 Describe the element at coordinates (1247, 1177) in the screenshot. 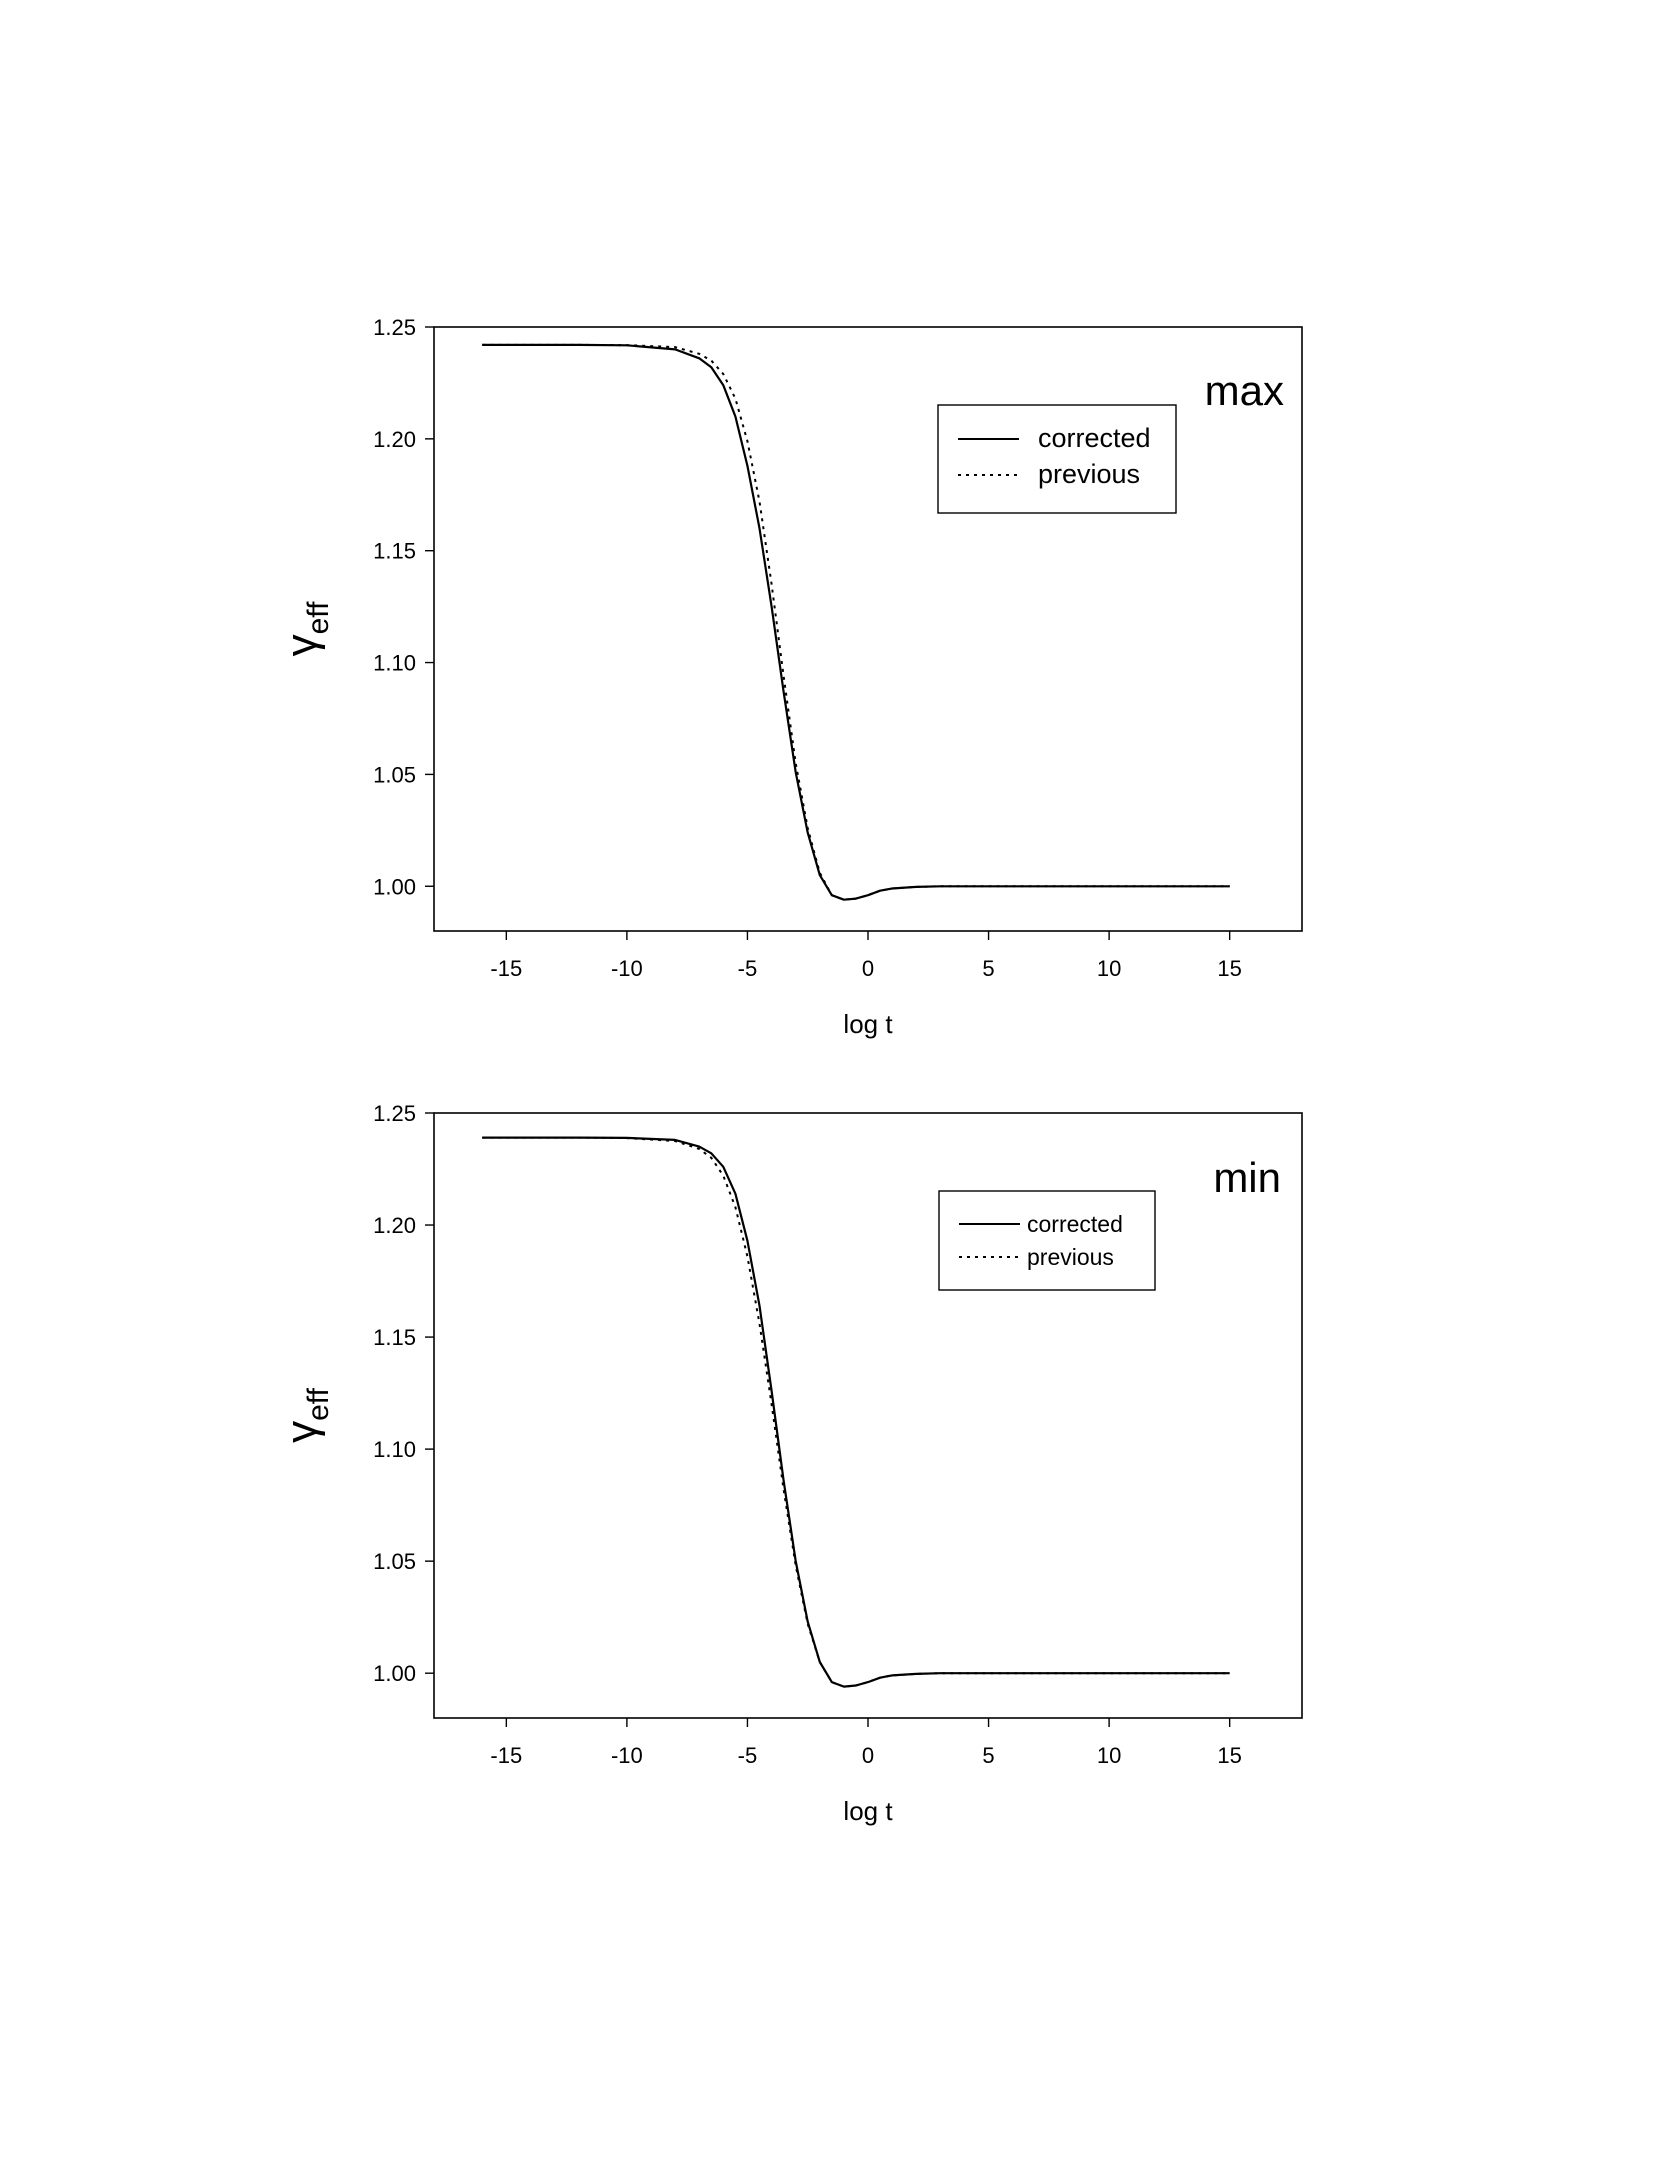

I see `panel-annotation: min` at that location.